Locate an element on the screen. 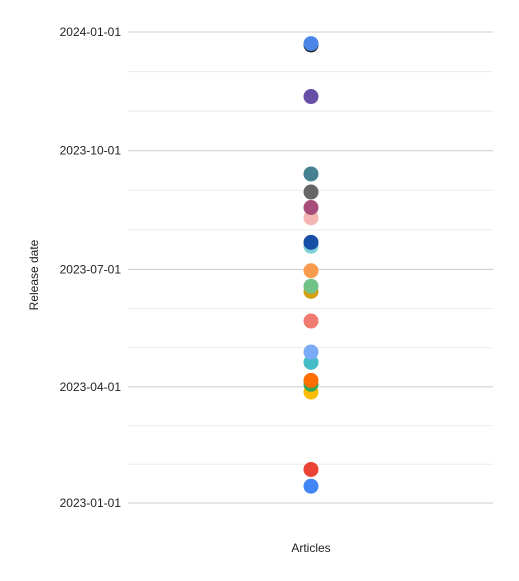 Image resolution: width=519 pixels, height=581 pixels. y-tick-label: 2023-10-01 is located at coordinates (91, 151).